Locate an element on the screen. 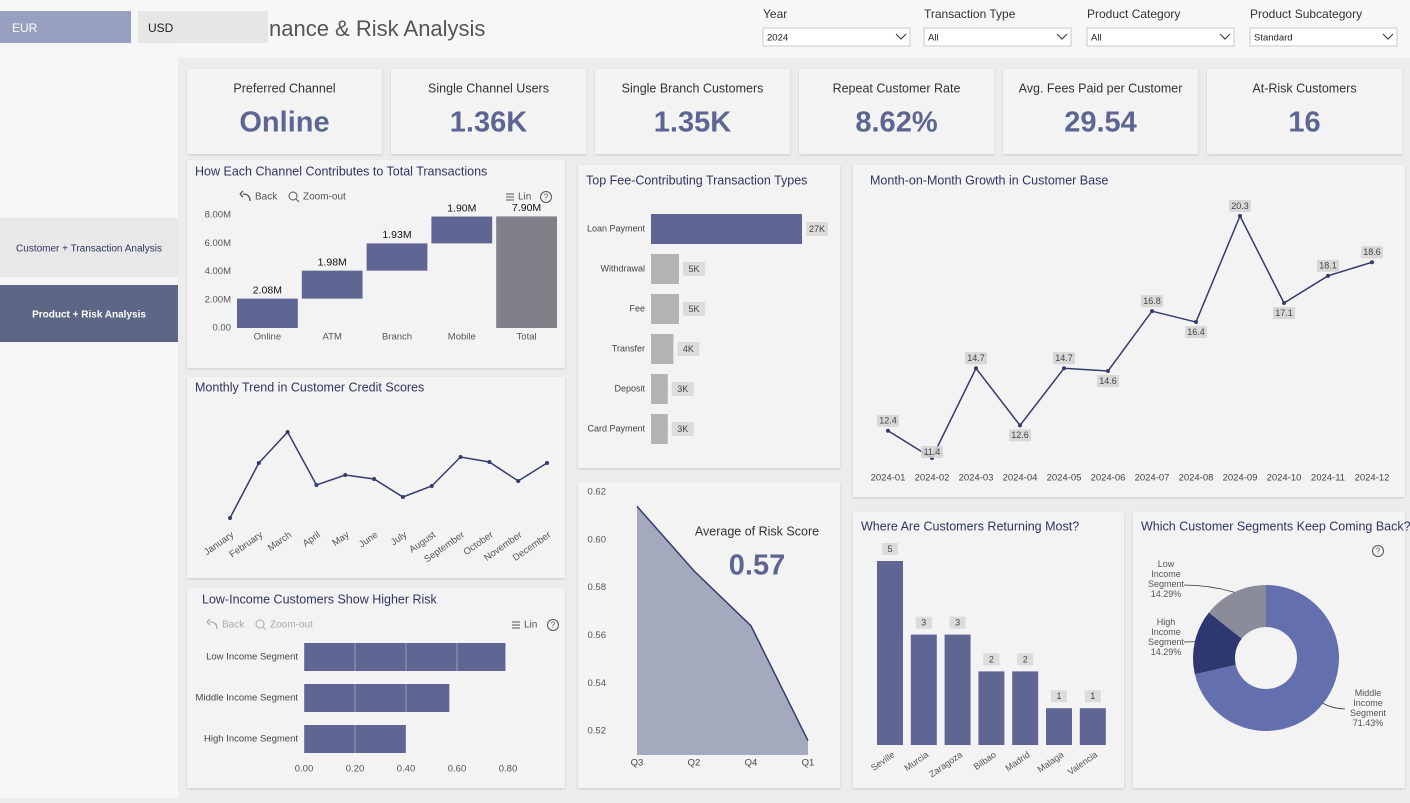 This screenshot has width=1410, height=803. y-tick-label: High Income Segment is located at coordinates (251, 739).